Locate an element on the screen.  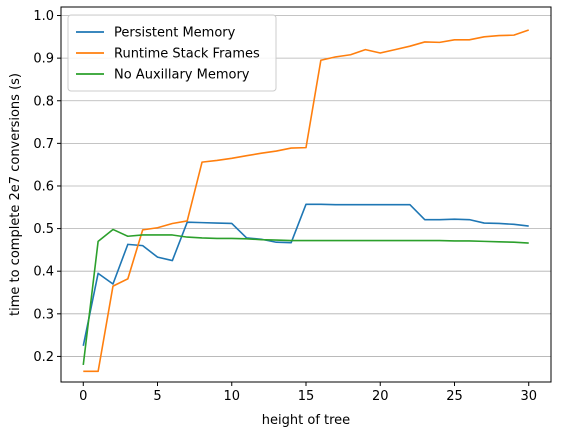
legend-box is located at coordinates (172, 53).